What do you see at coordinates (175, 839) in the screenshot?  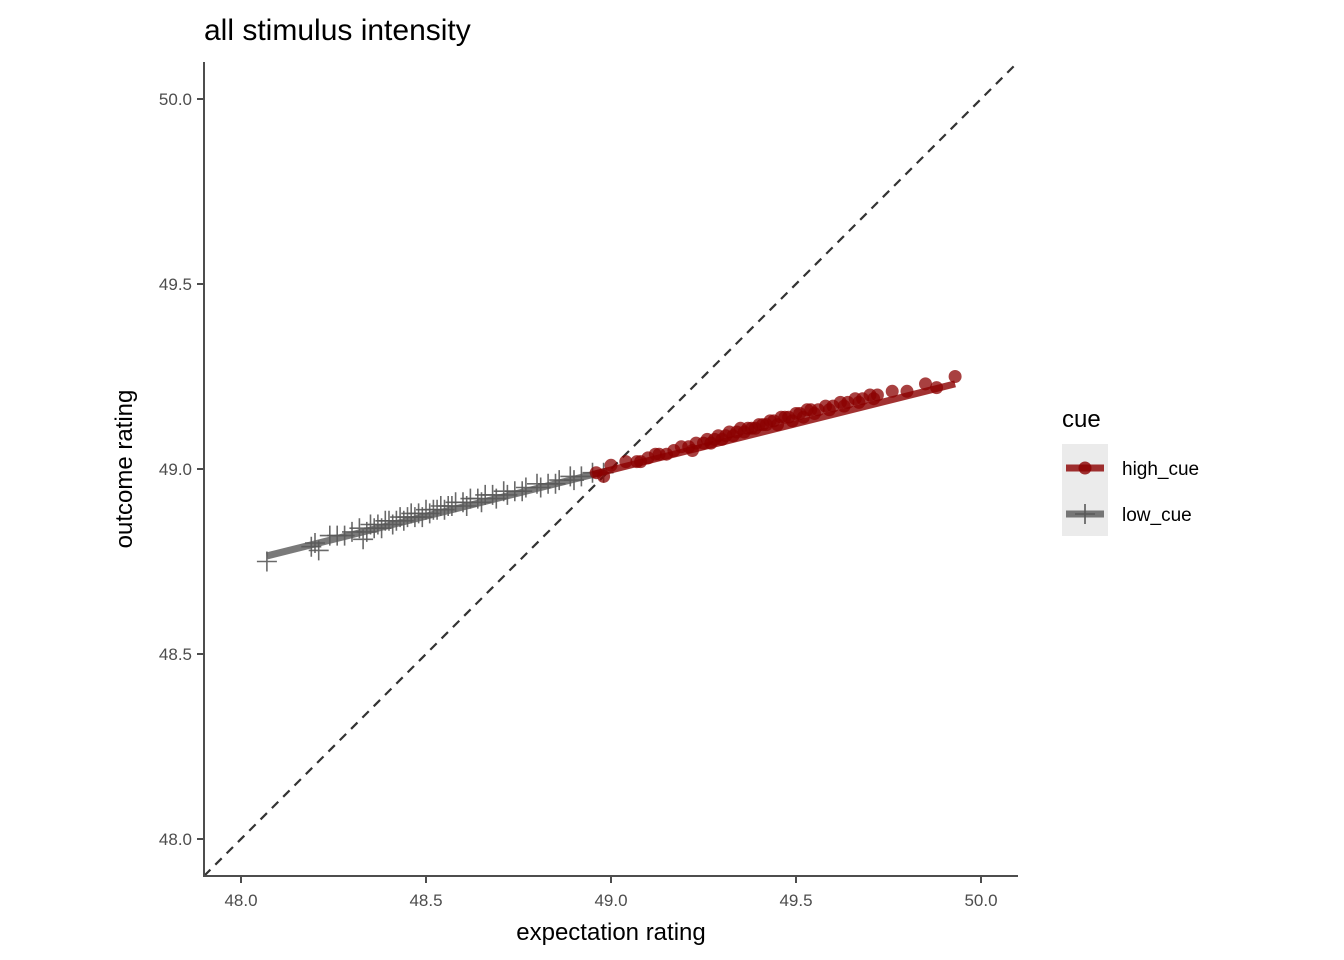 I see `y-tick-label: 48.0` at bounding box center [175, 839].